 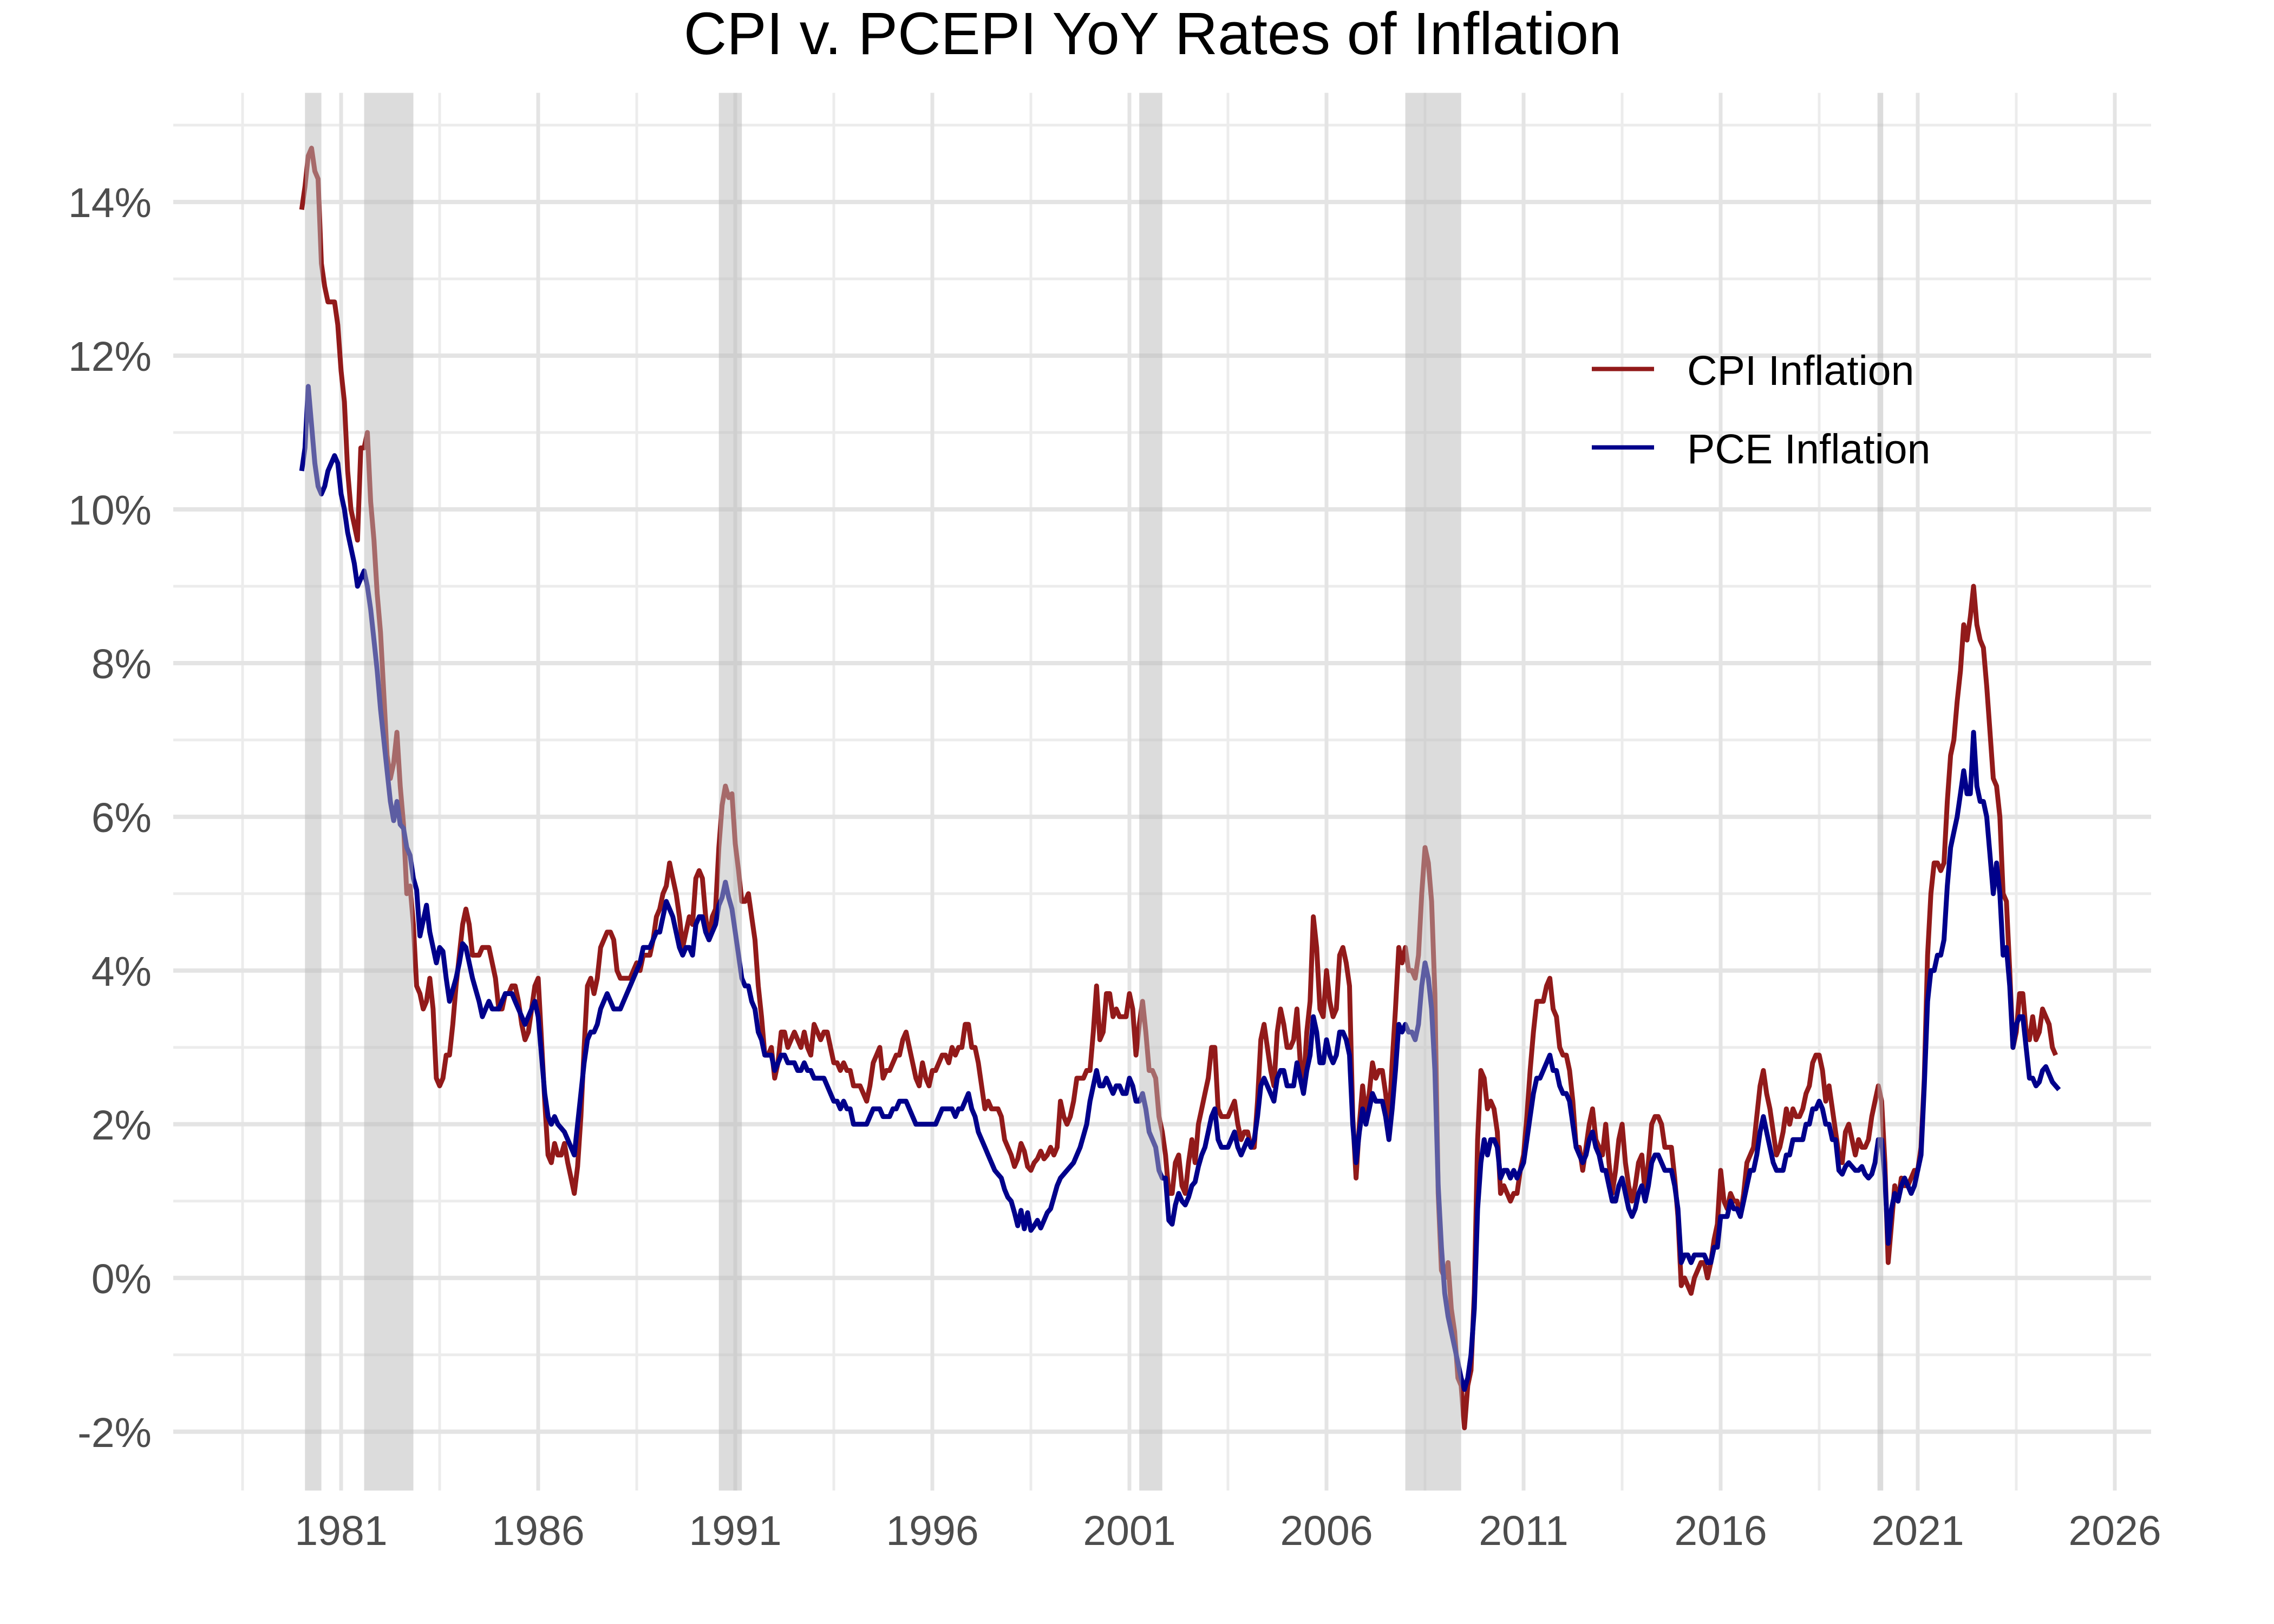 What do you see at coordinates (2115, 1531) in the screenshot?
I see `svg-text: 2026` at bounding box center [2115, 1531].